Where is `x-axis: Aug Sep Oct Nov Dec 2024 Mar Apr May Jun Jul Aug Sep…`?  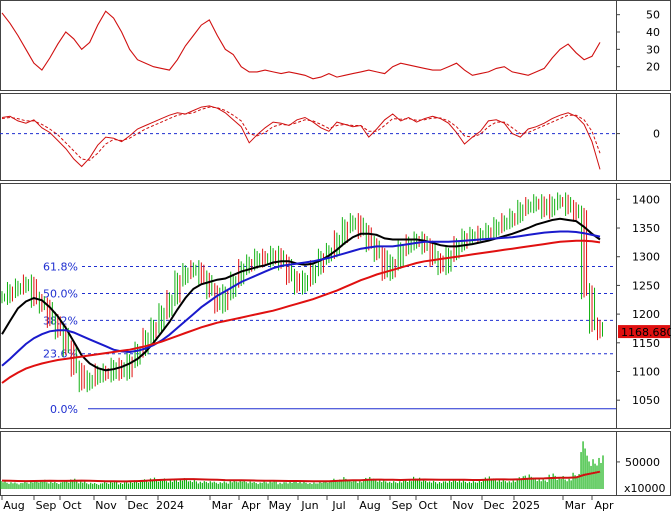
x-axis: Aug Sep Oct Nov Dec 2024 Mar Apr May Jun Jul Aug Sep… is located at coordinates (307, 503).